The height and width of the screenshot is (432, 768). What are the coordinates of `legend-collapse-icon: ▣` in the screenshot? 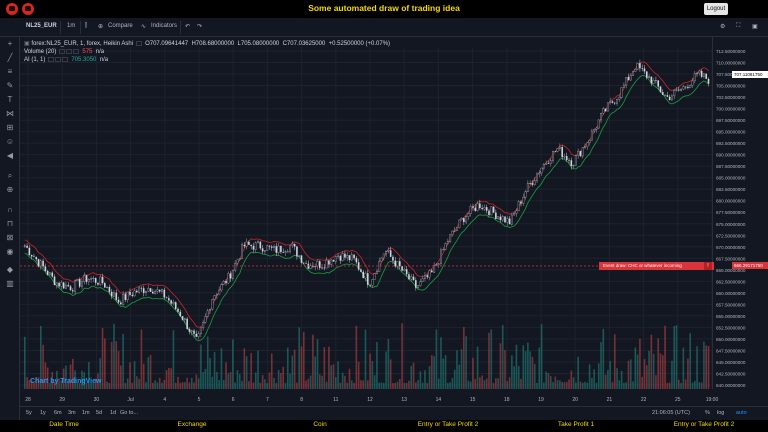 It's located at (27, 44).